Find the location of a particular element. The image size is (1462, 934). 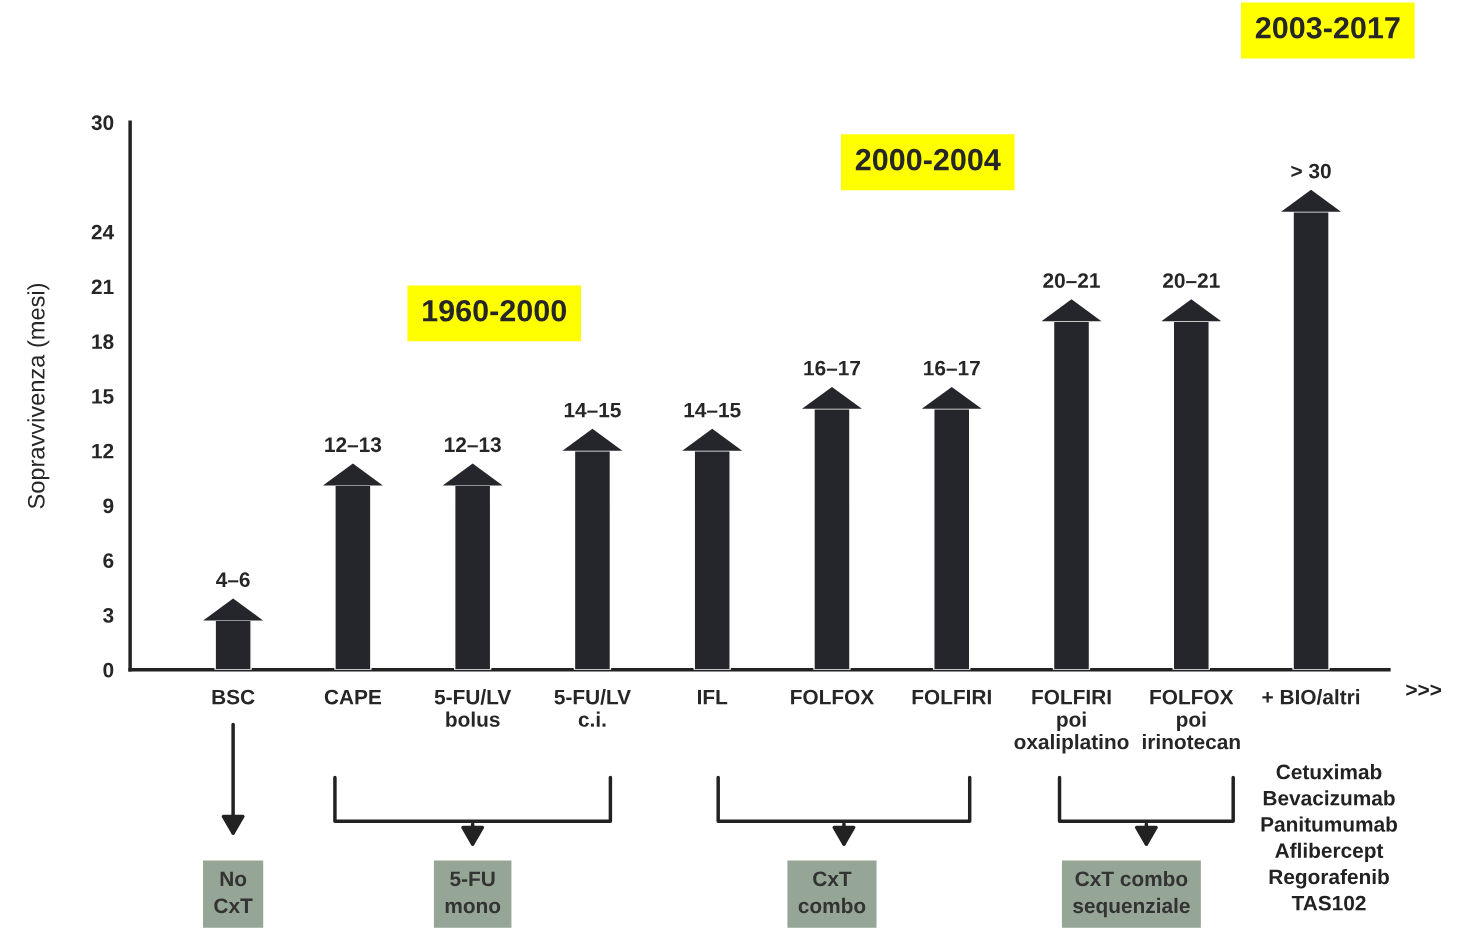

y-tick-label: 0 is located at coordinates (108, 670).